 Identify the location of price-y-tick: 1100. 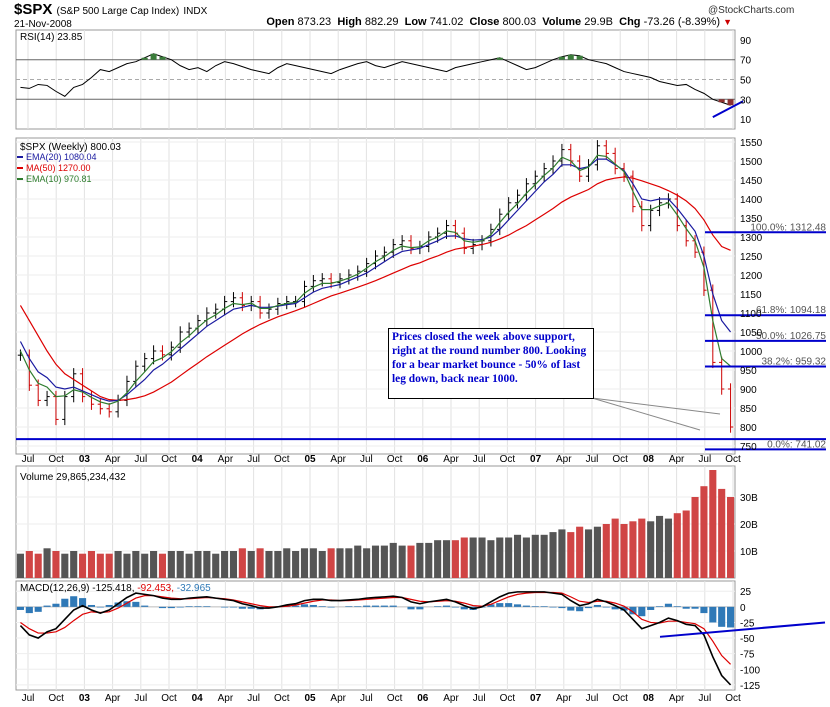
(751, 314).